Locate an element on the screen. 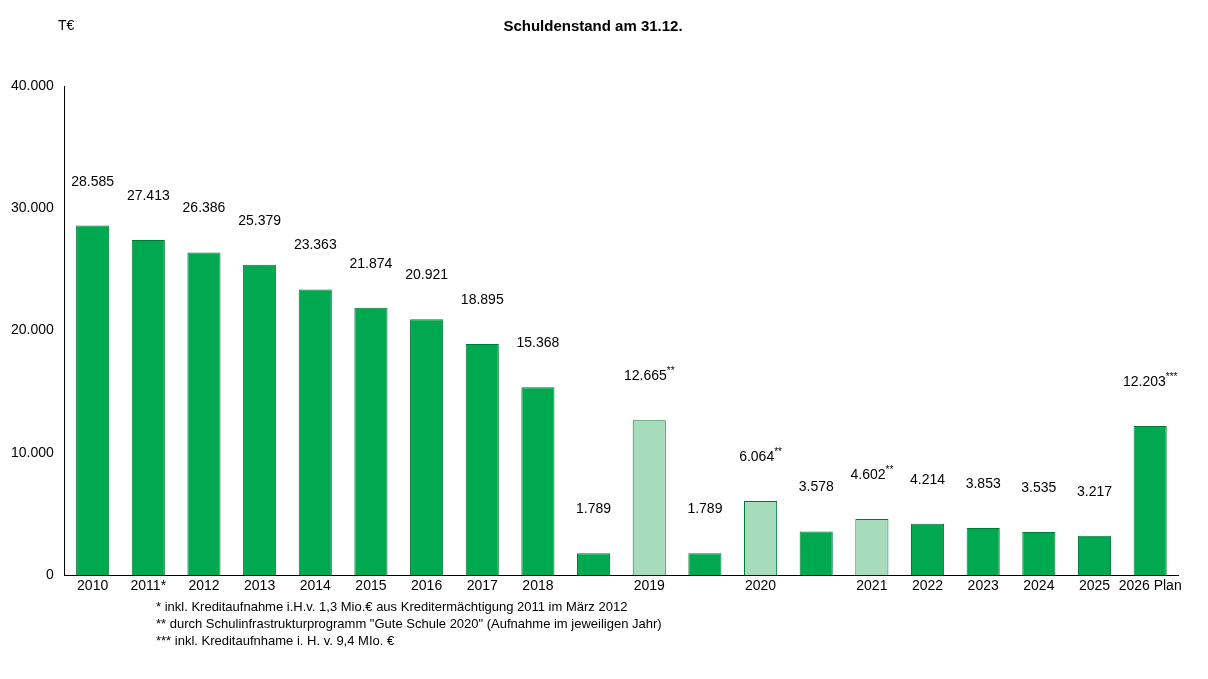 The height and width of the screenshot is (679, 1208). chart-title: Schuldenstand am 31.12. is located at coordinates (593, 26).